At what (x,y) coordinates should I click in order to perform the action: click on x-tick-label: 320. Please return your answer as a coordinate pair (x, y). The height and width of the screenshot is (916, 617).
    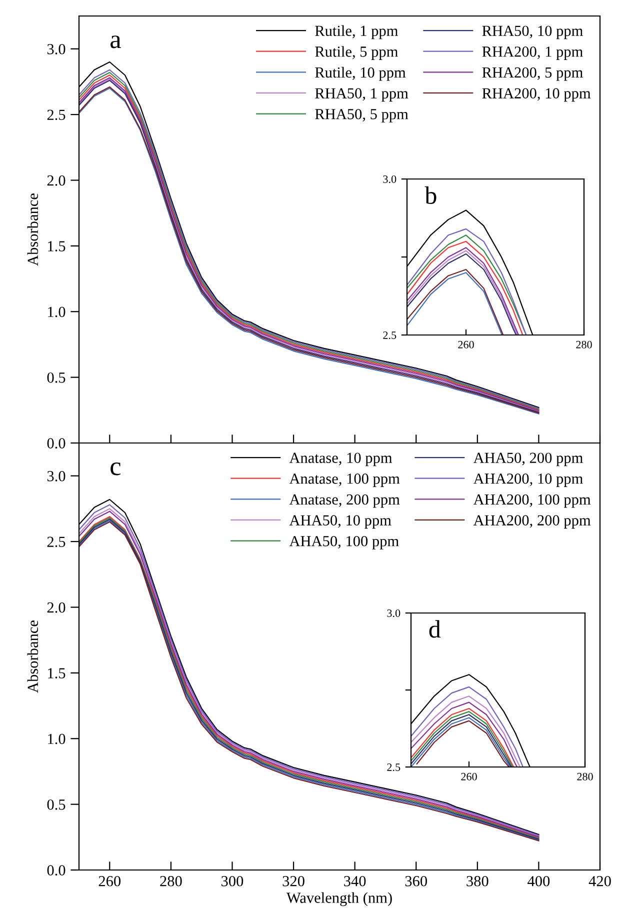
    Looking at the image, I should click on (293, 881).